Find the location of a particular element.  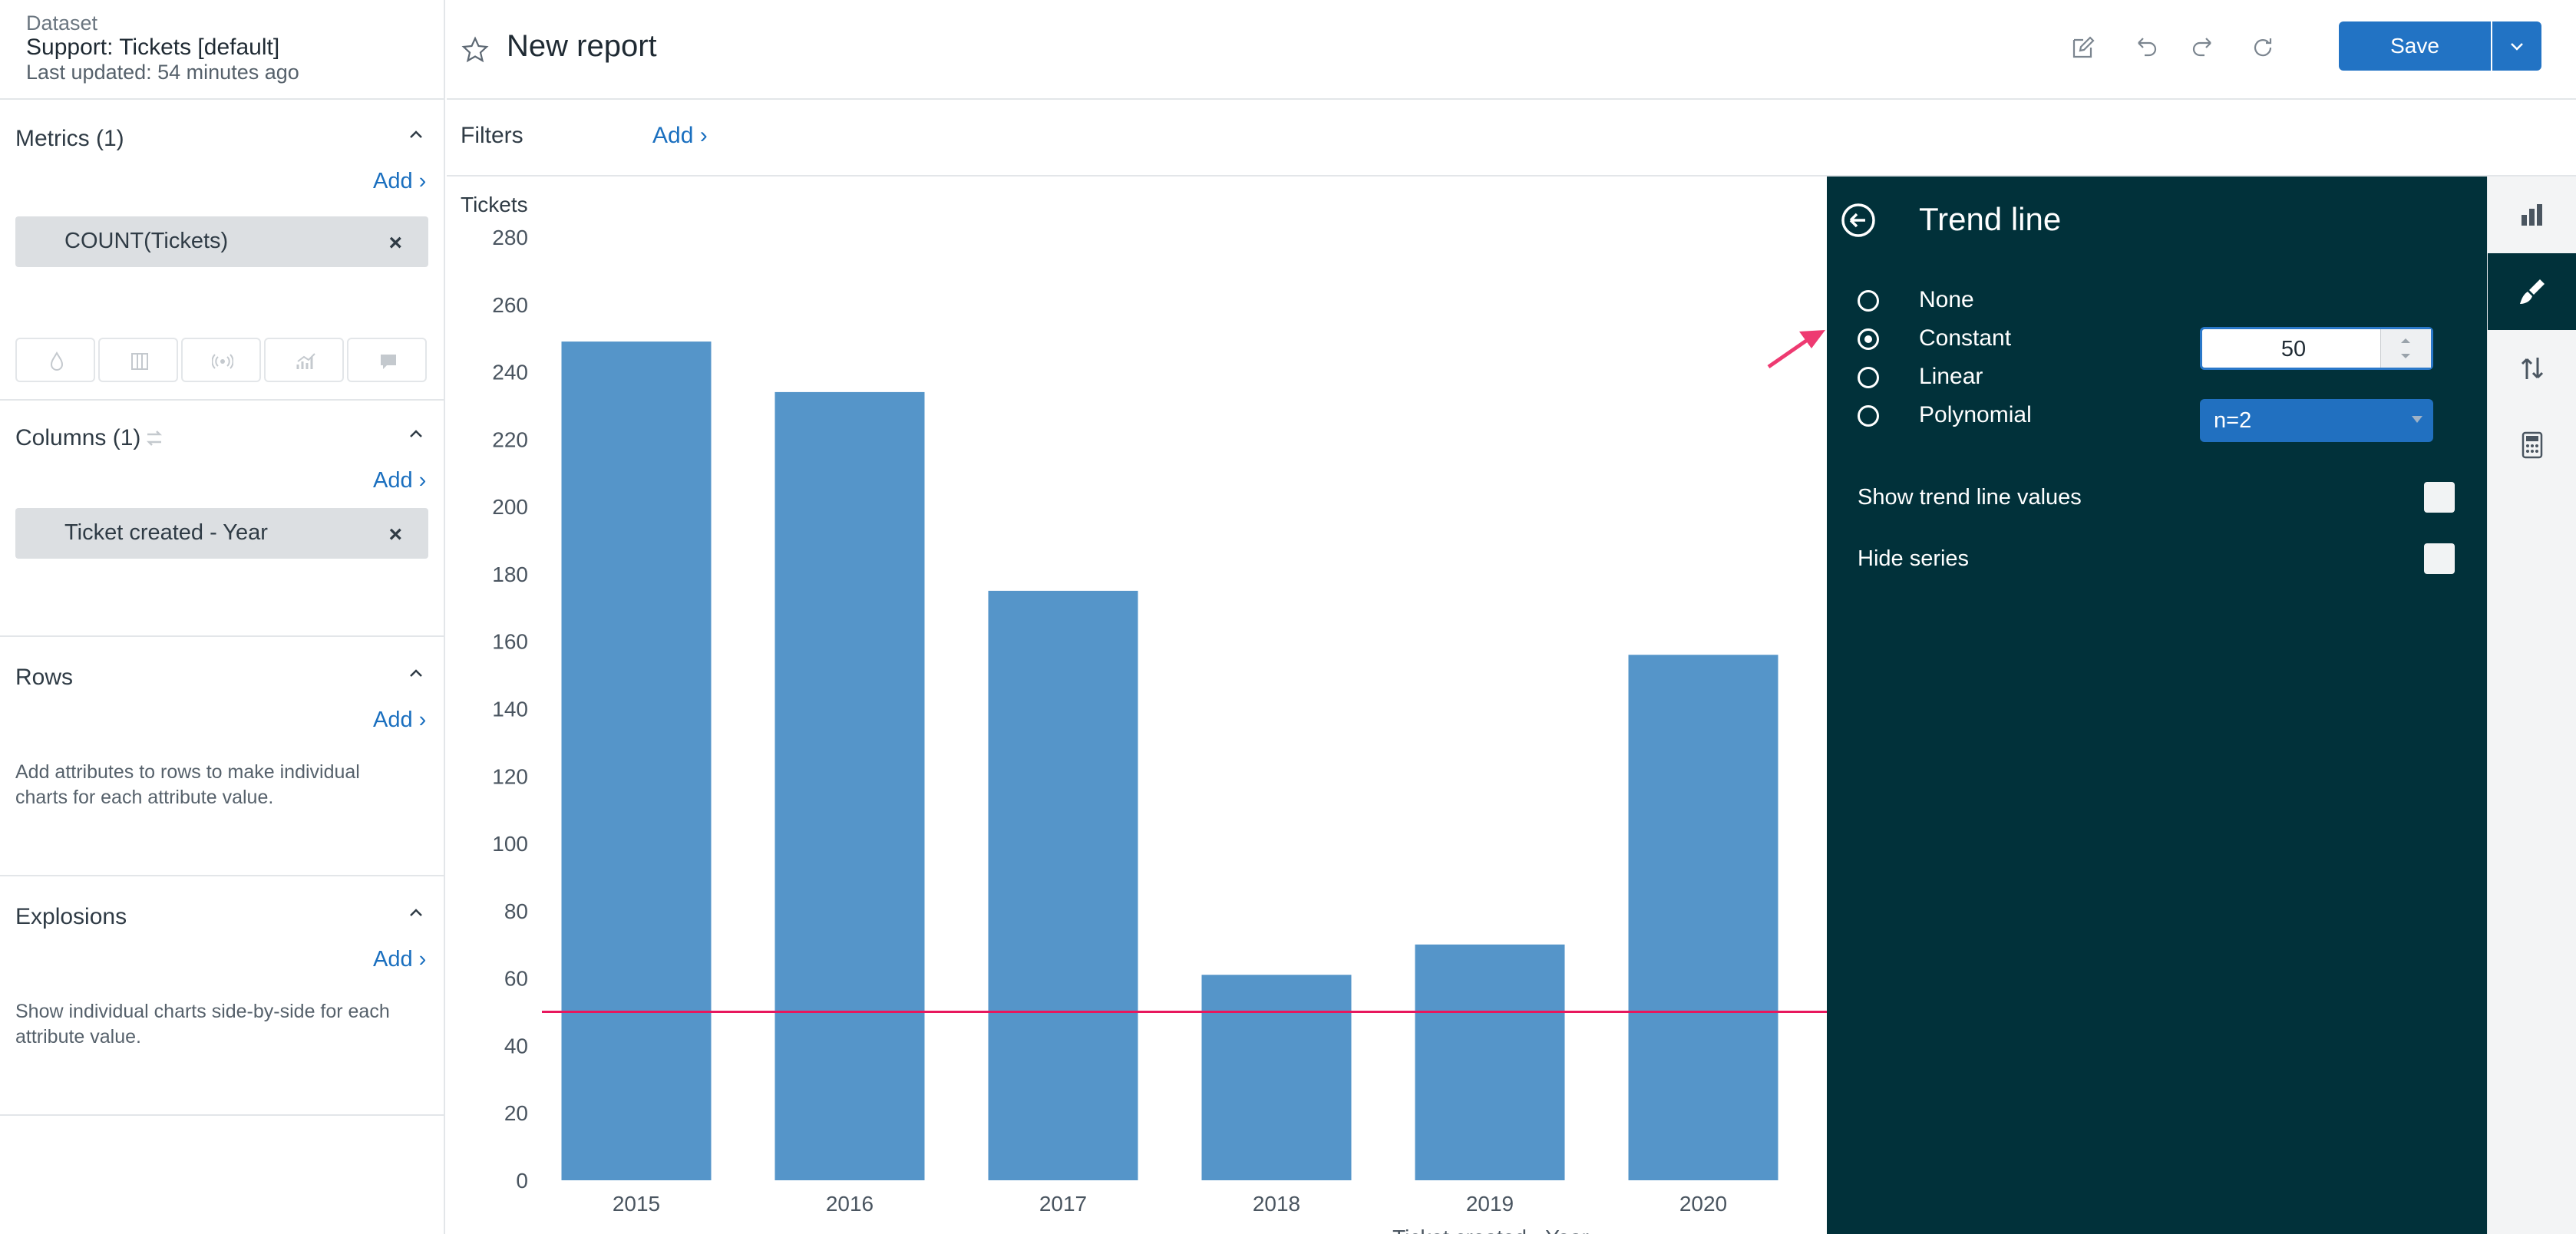

remove-column-button: × is located at coordinates (395, 534).